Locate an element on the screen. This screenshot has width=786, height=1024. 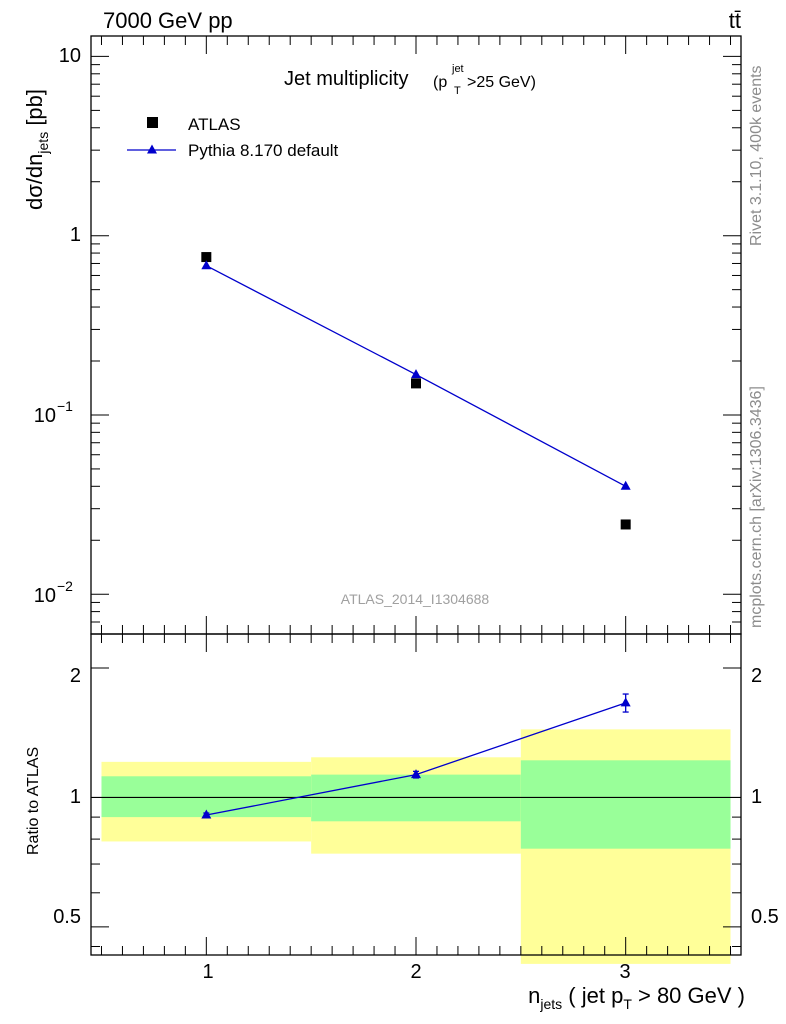
y-tick-label-0.01-base: 10 is located at coordinates (45, 596).